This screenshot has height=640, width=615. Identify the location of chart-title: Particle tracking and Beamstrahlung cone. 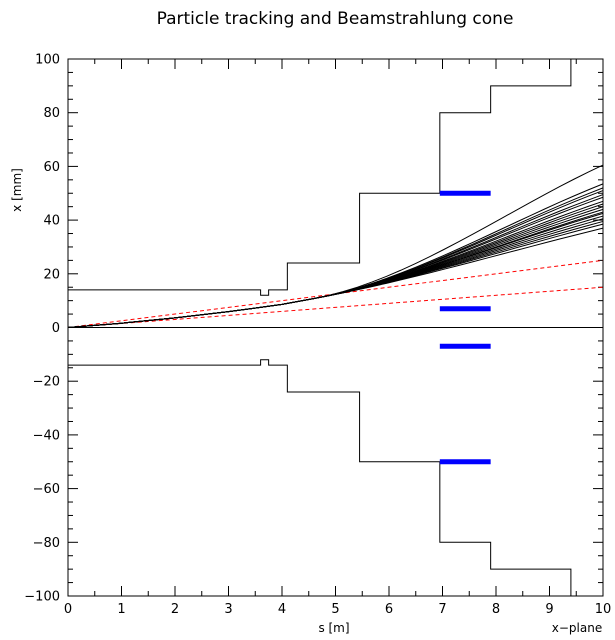
(335, 19).